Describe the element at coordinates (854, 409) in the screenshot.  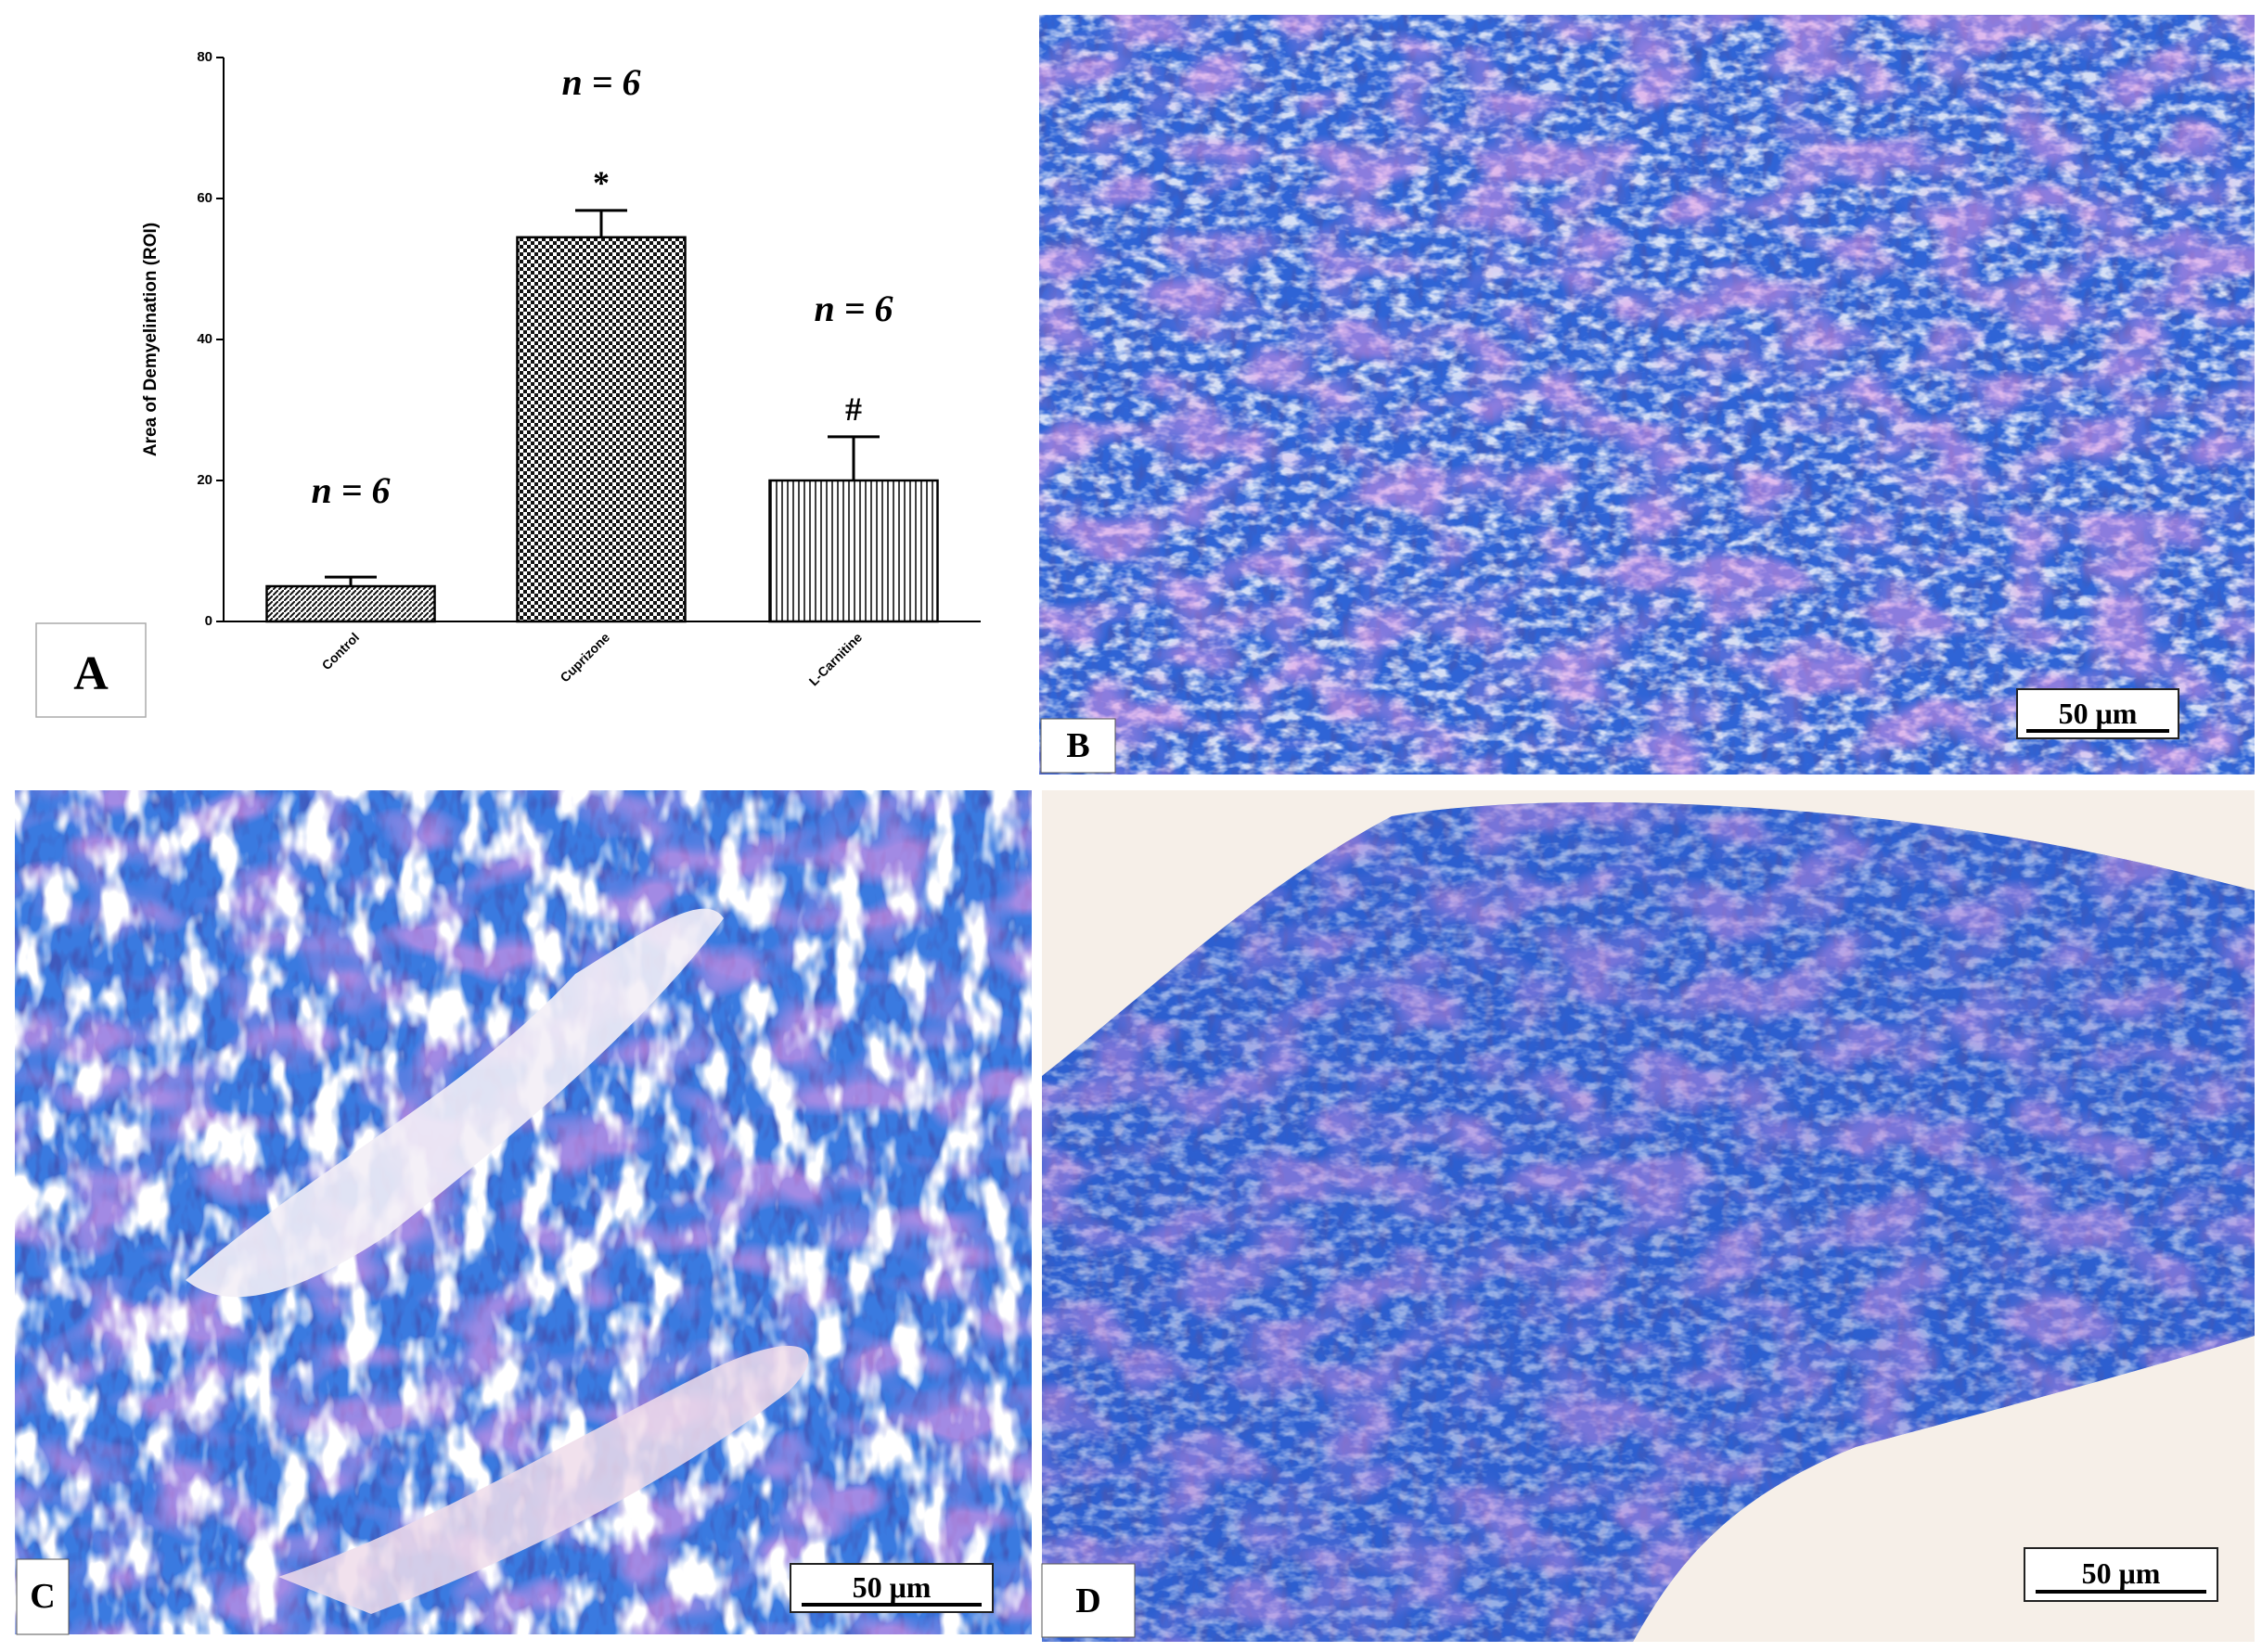
I see `significance-label: #` at that location.